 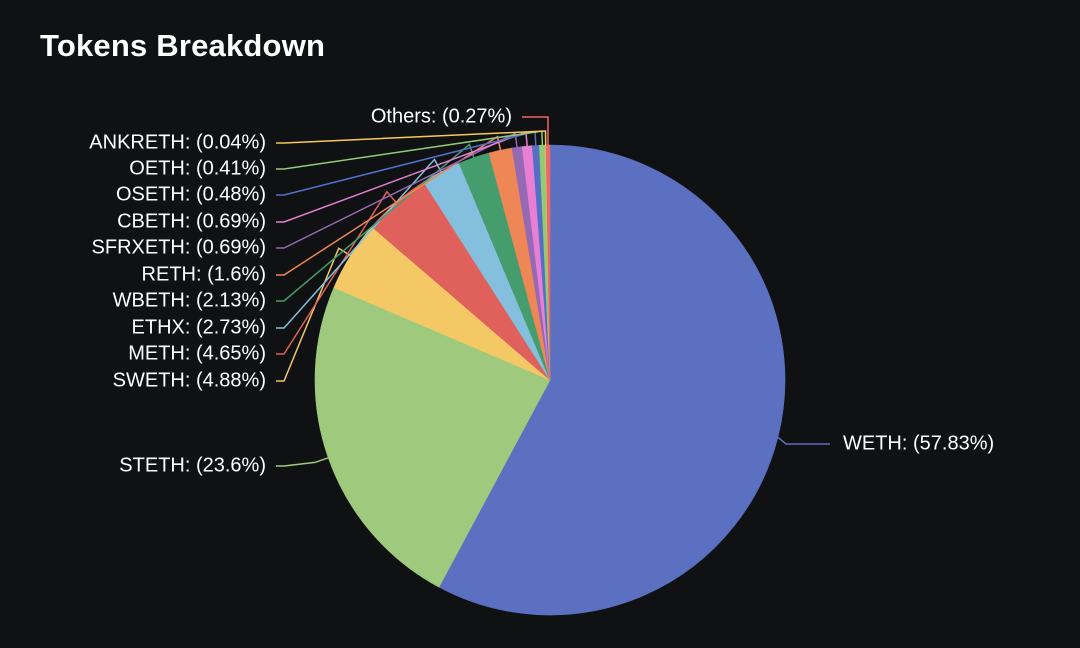 I want to click on leader-line-sweth, so click(x=313, y=314).